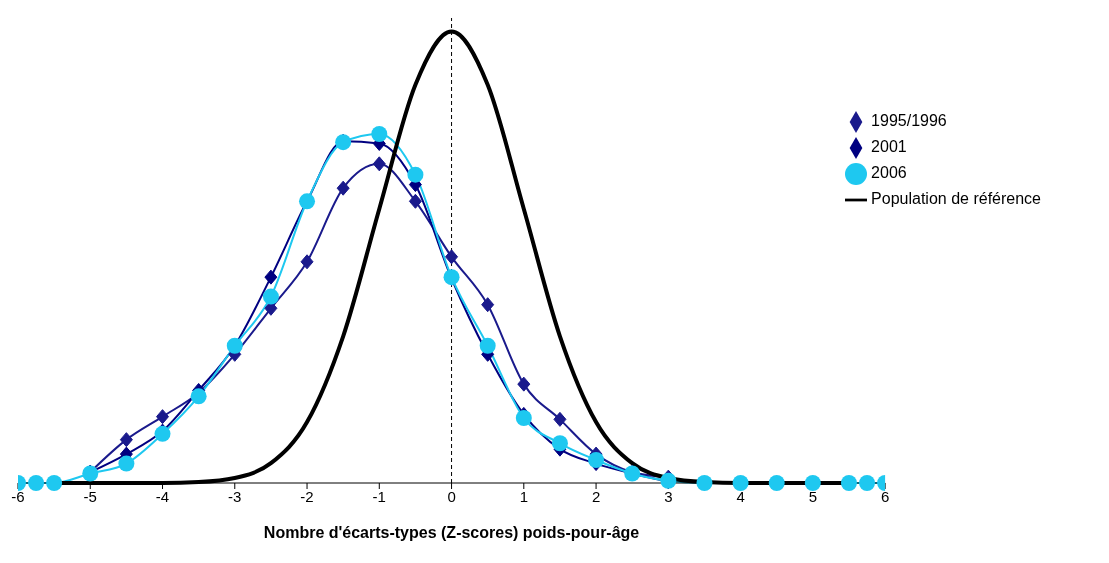 The image size is (1109, 563). I want to click on x-tick-label: -5, so click(90, 496).